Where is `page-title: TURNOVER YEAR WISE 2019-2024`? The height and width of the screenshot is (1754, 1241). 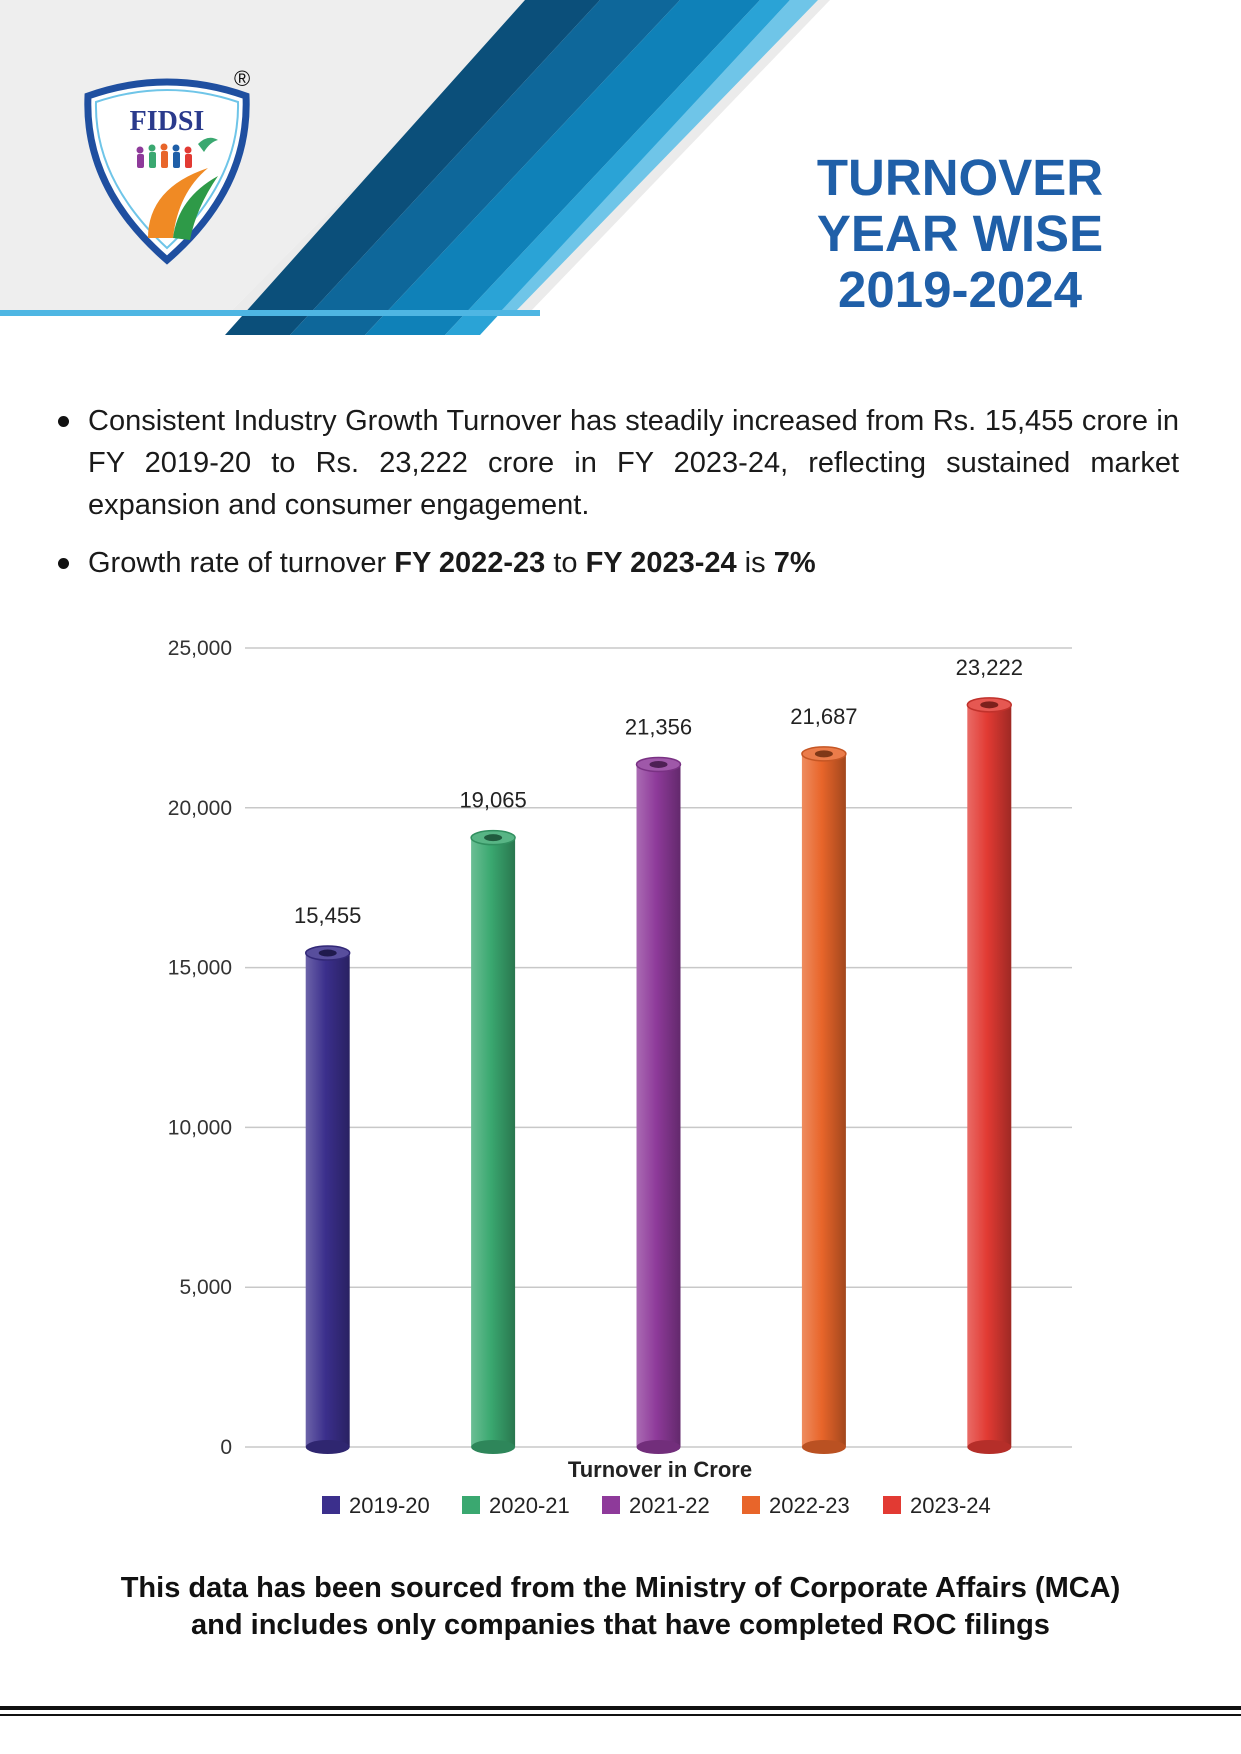
page-title: TURNOVER YEAR WISE 2019-2024 is located at coordinates (960, 234).